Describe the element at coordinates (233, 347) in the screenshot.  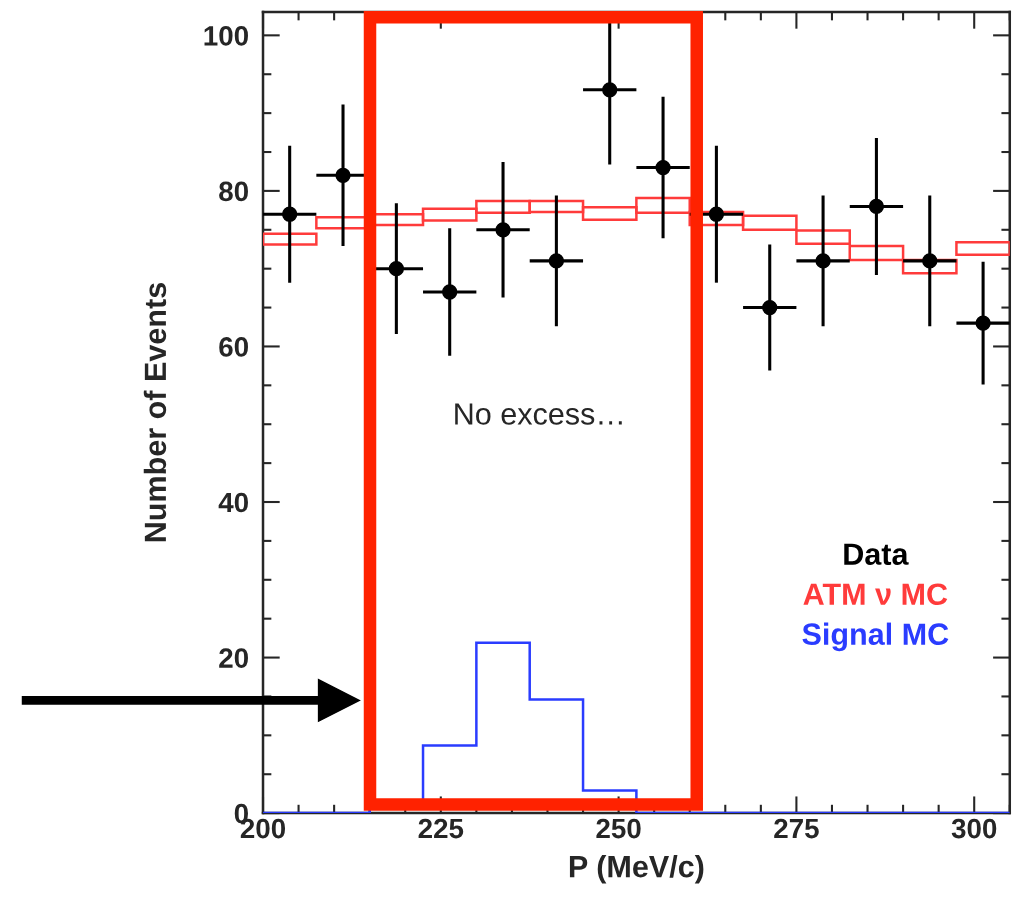
I see `y-tick-label: 60` at that location.